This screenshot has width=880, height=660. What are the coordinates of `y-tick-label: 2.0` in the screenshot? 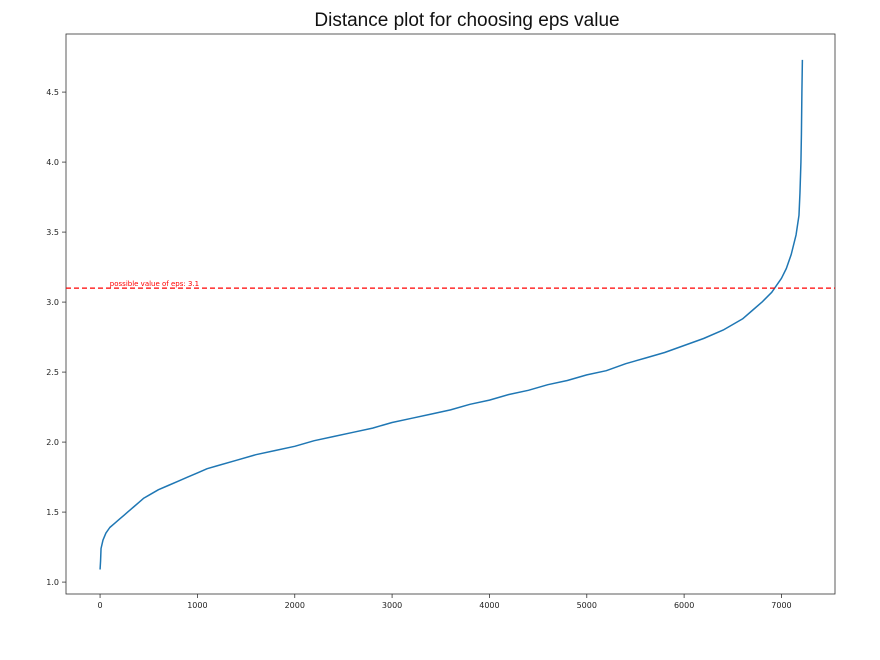 It's located at (52, 442).